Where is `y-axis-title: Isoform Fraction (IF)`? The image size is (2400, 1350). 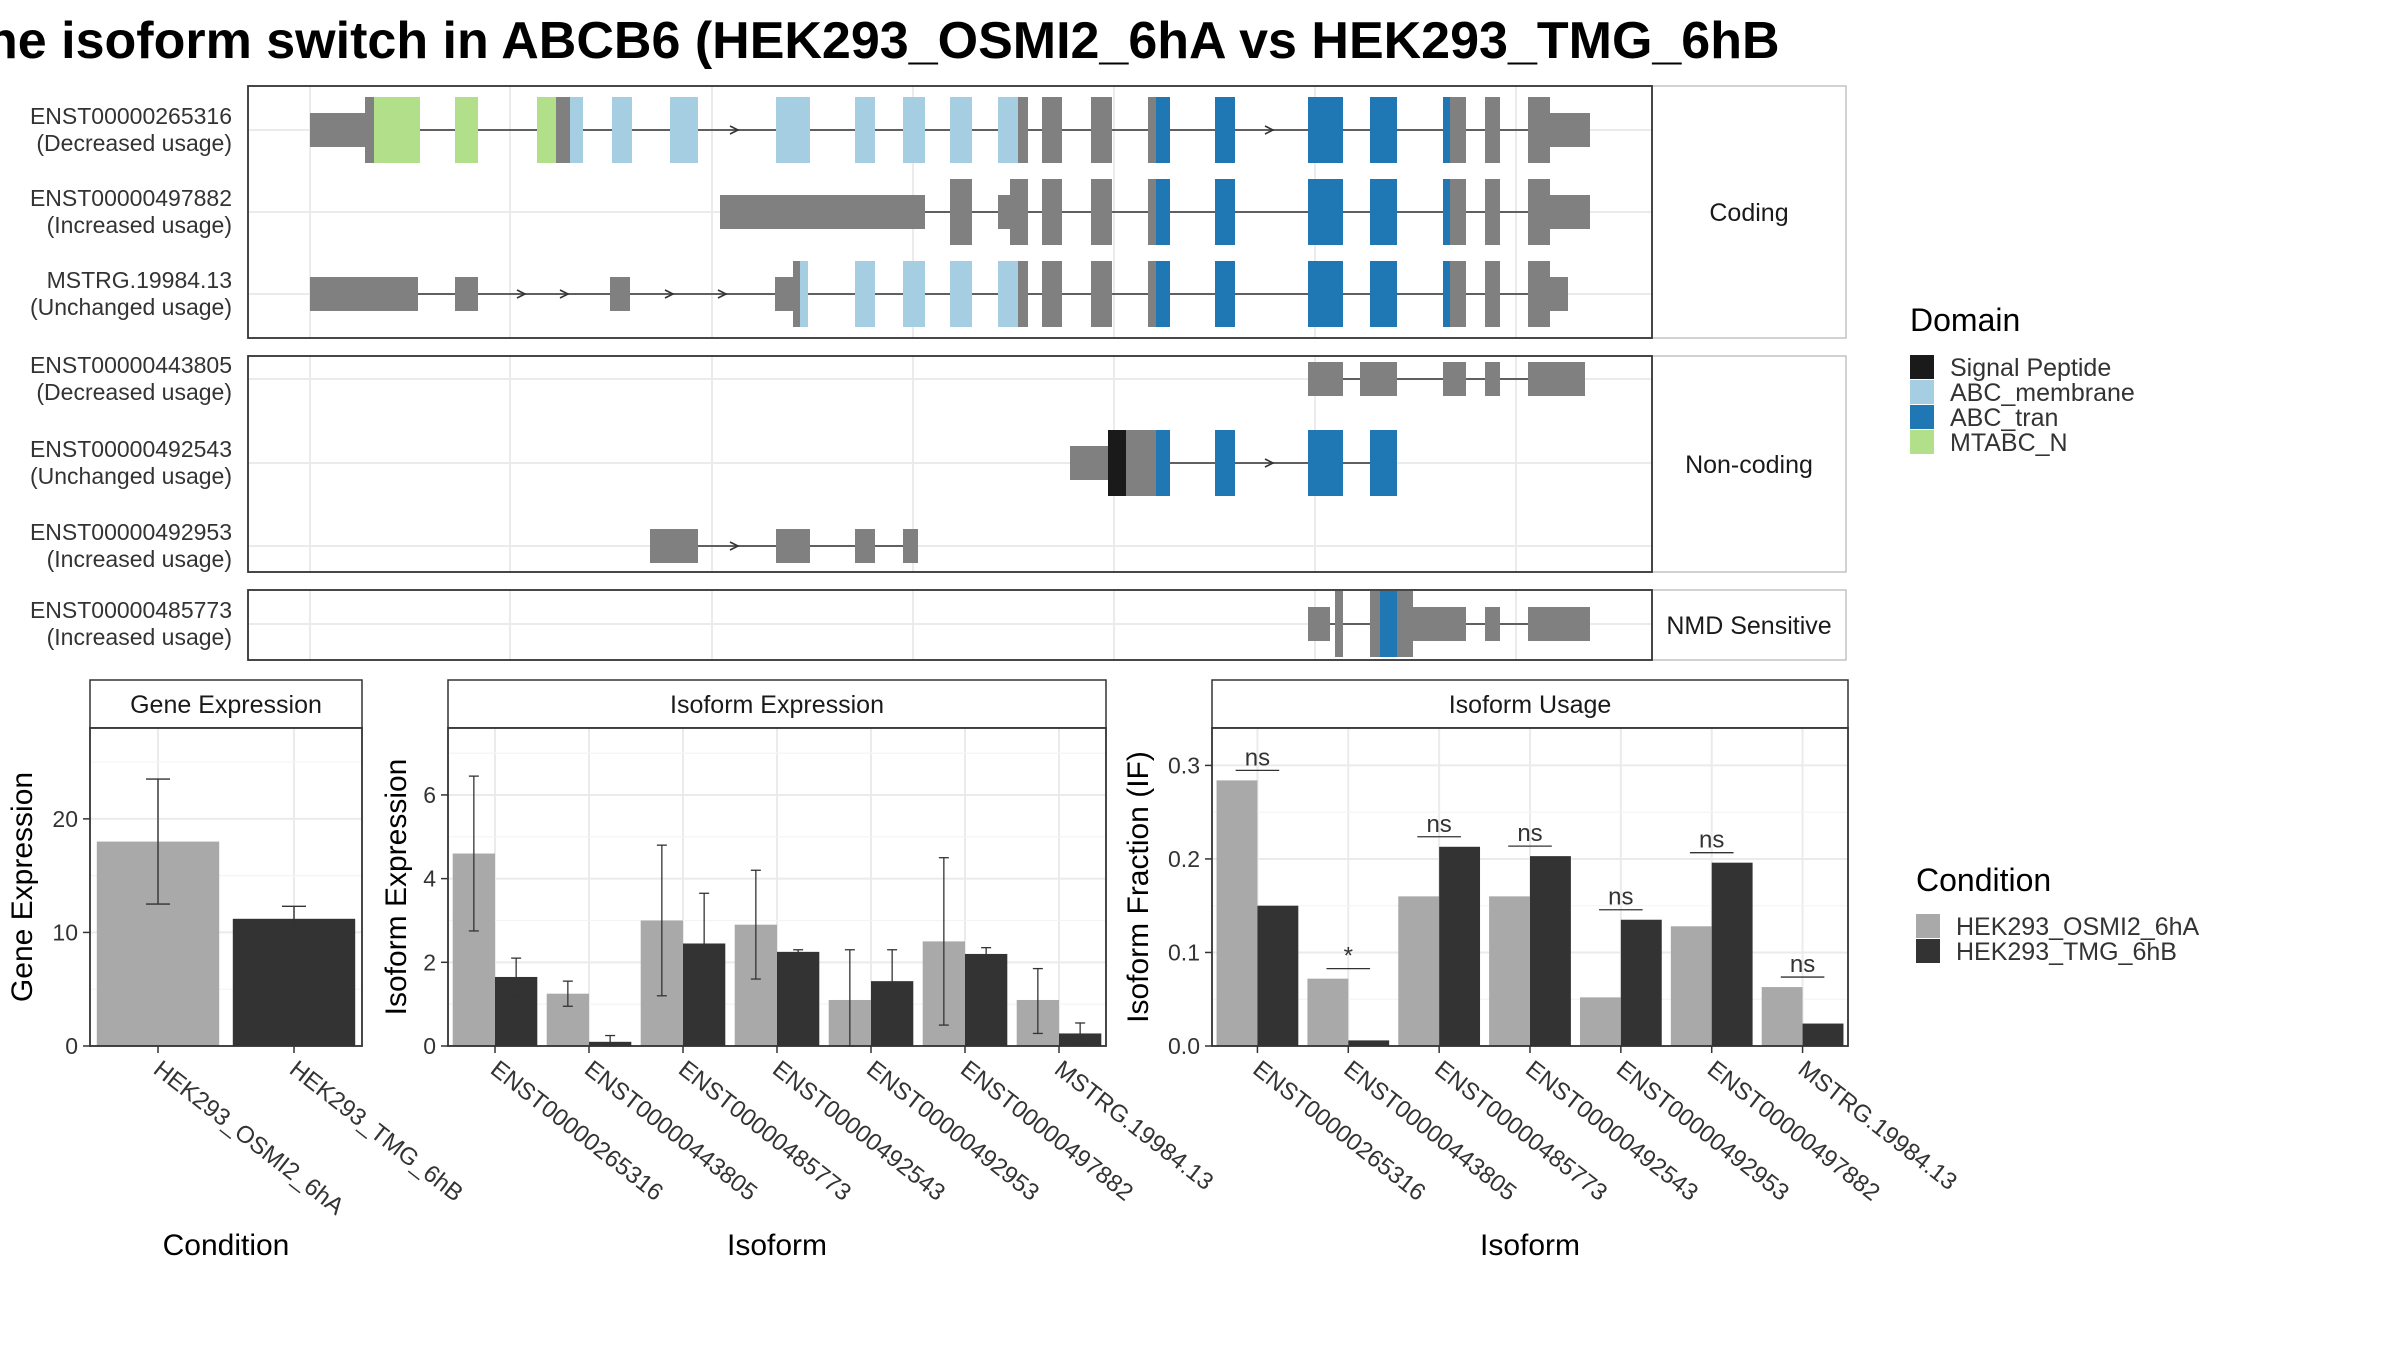 y-axis-title: Isoform Fraction (IF) is located at coordinates (1138, 887).